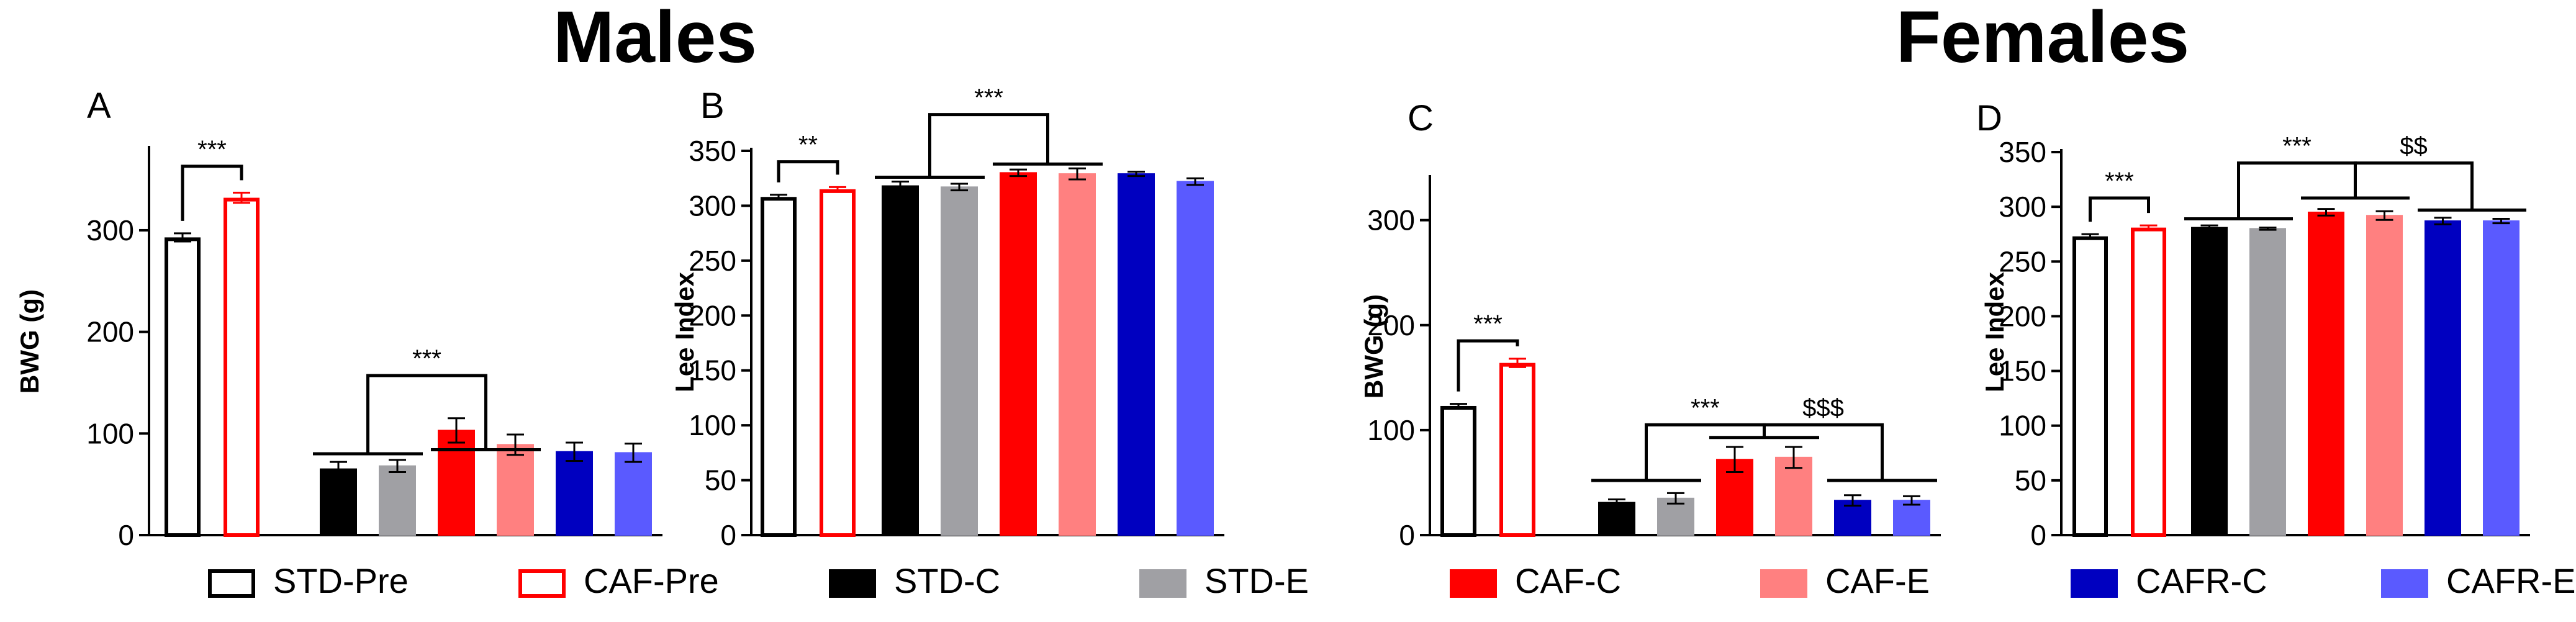  Describe the element at coordinates (231, 583) in the screenshot. I see `legend-swatch-std-pre` at that location.